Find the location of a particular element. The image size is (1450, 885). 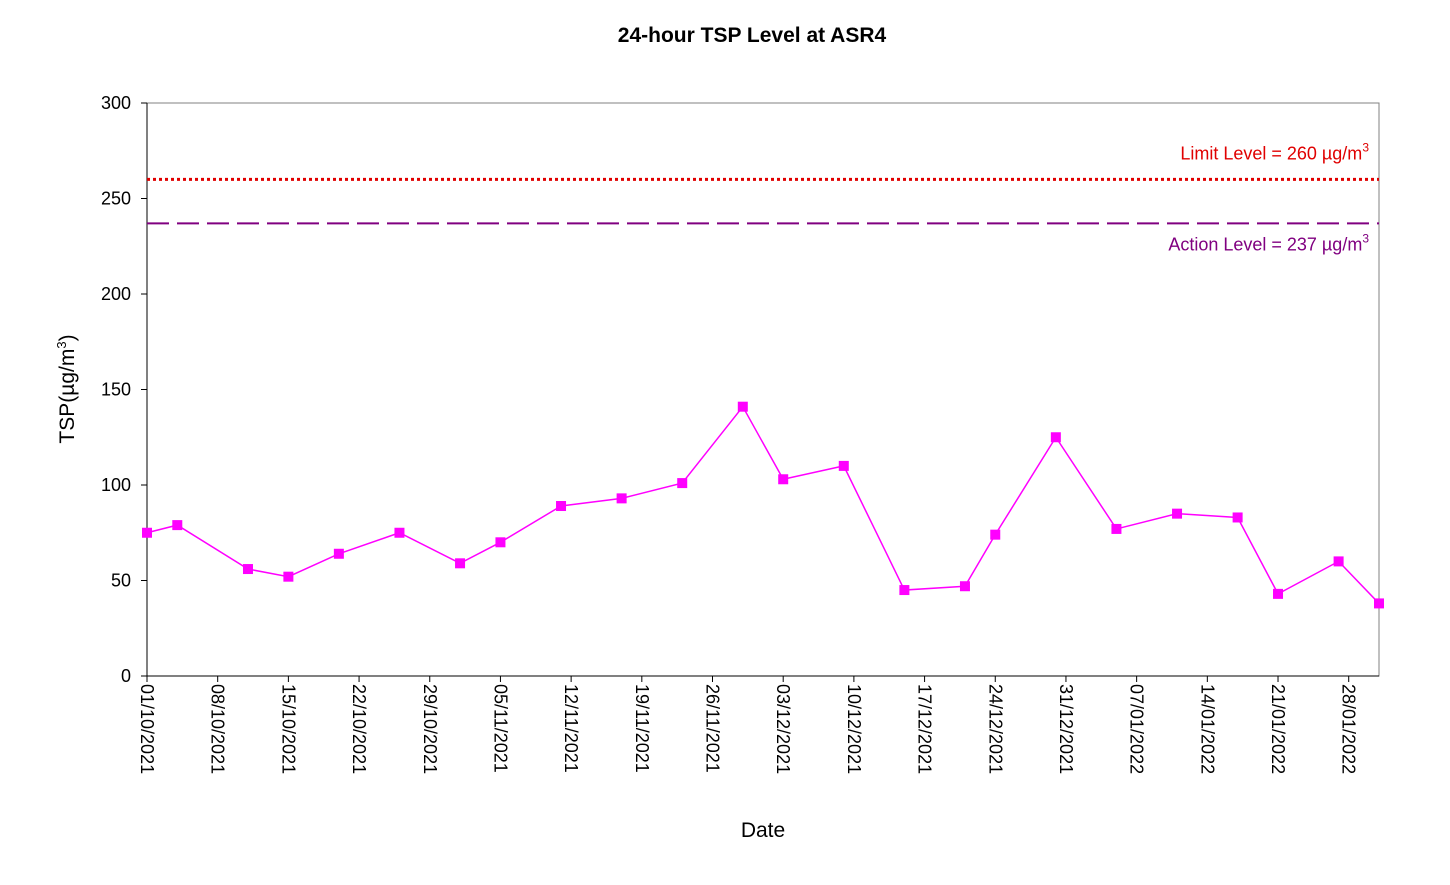

y-tick-label: 300 is located at coordinates (116, 103).